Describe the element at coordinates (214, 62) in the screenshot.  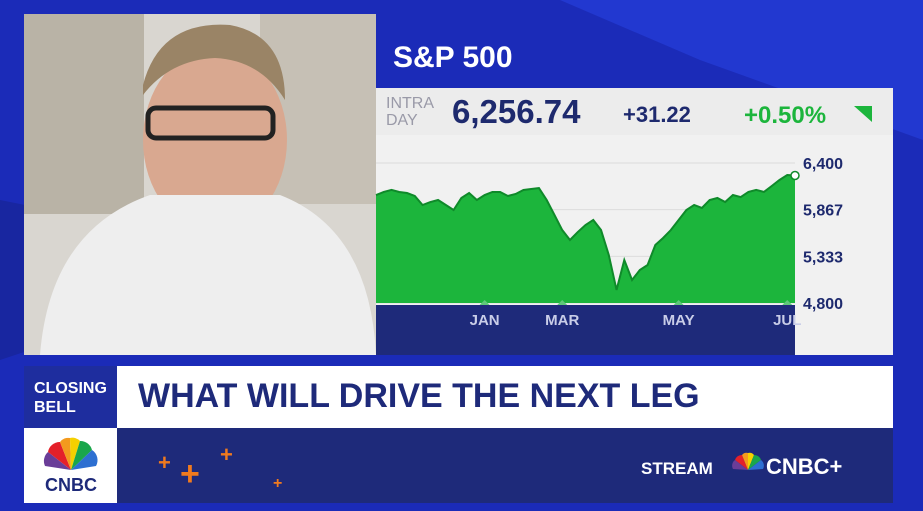
I see `person-hair` at that location.